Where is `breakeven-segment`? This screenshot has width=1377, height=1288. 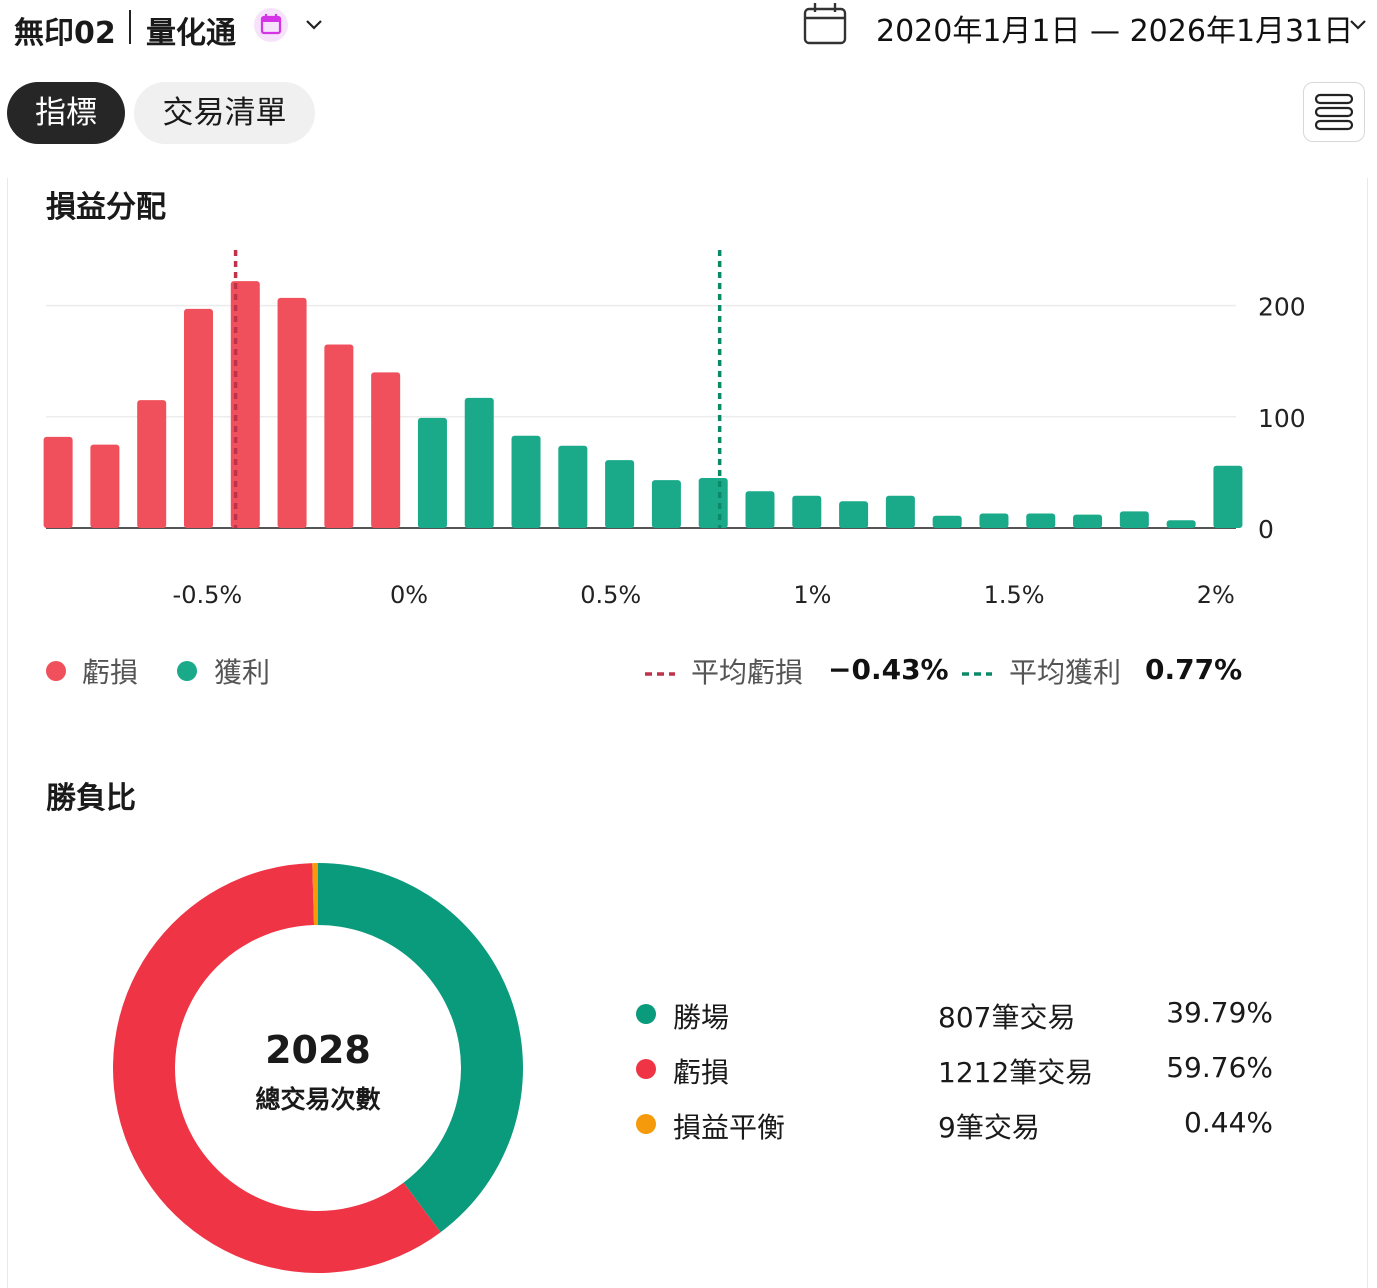 breakeven-segment is located at coordinates (315, 894).